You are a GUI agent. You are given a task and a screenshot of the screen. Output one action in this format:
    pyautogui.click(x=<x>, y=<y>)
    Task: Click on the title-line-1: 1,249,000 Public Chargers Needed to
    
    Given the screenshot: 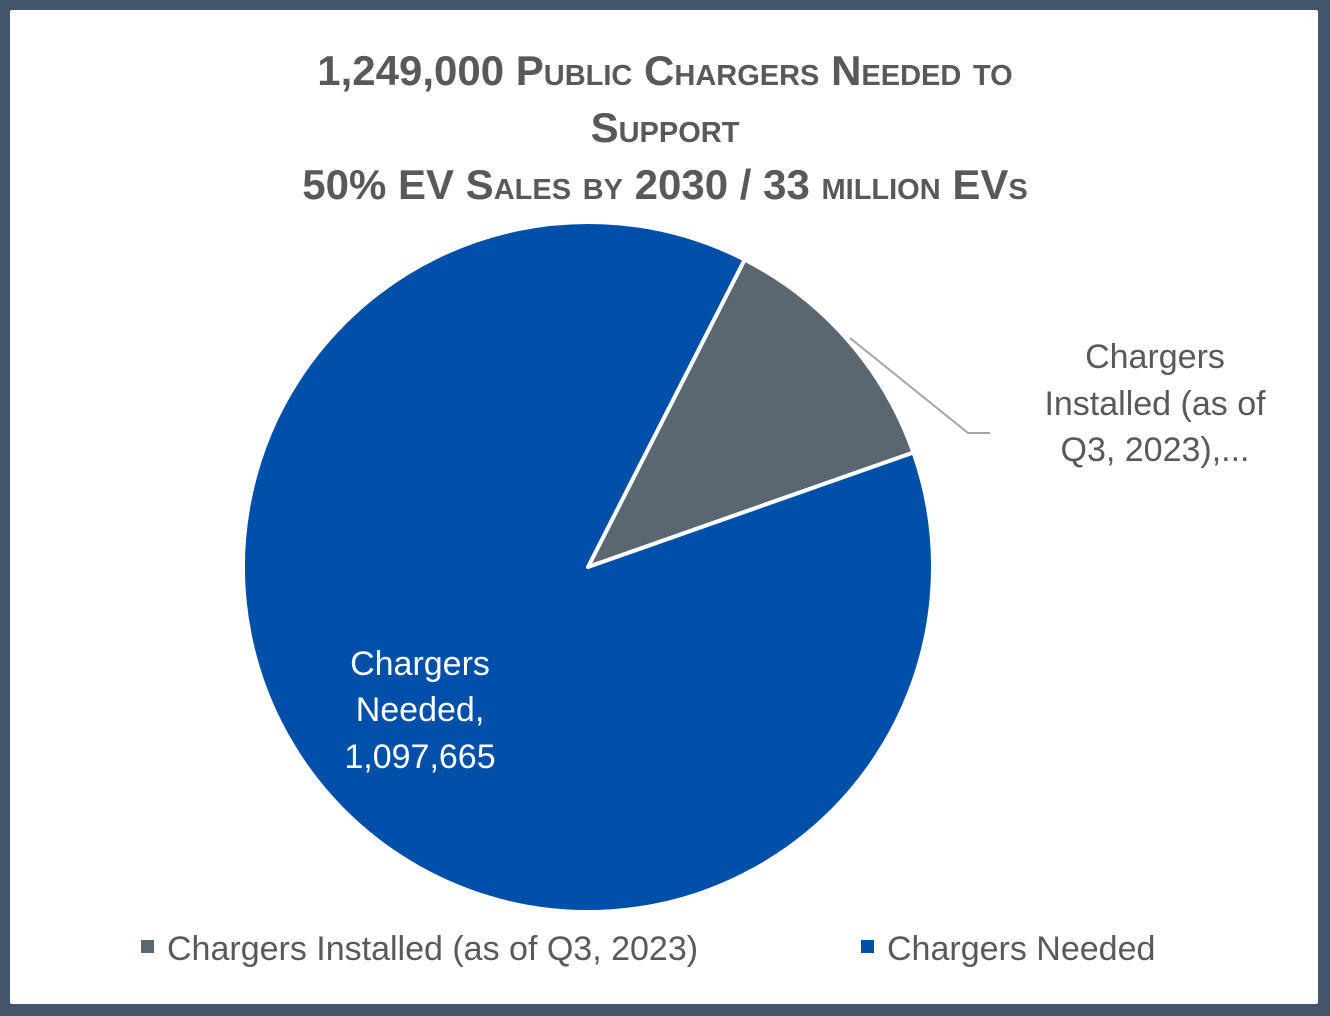 What is the action you would take?
    pyautogui.click(x=665, y=70)
    